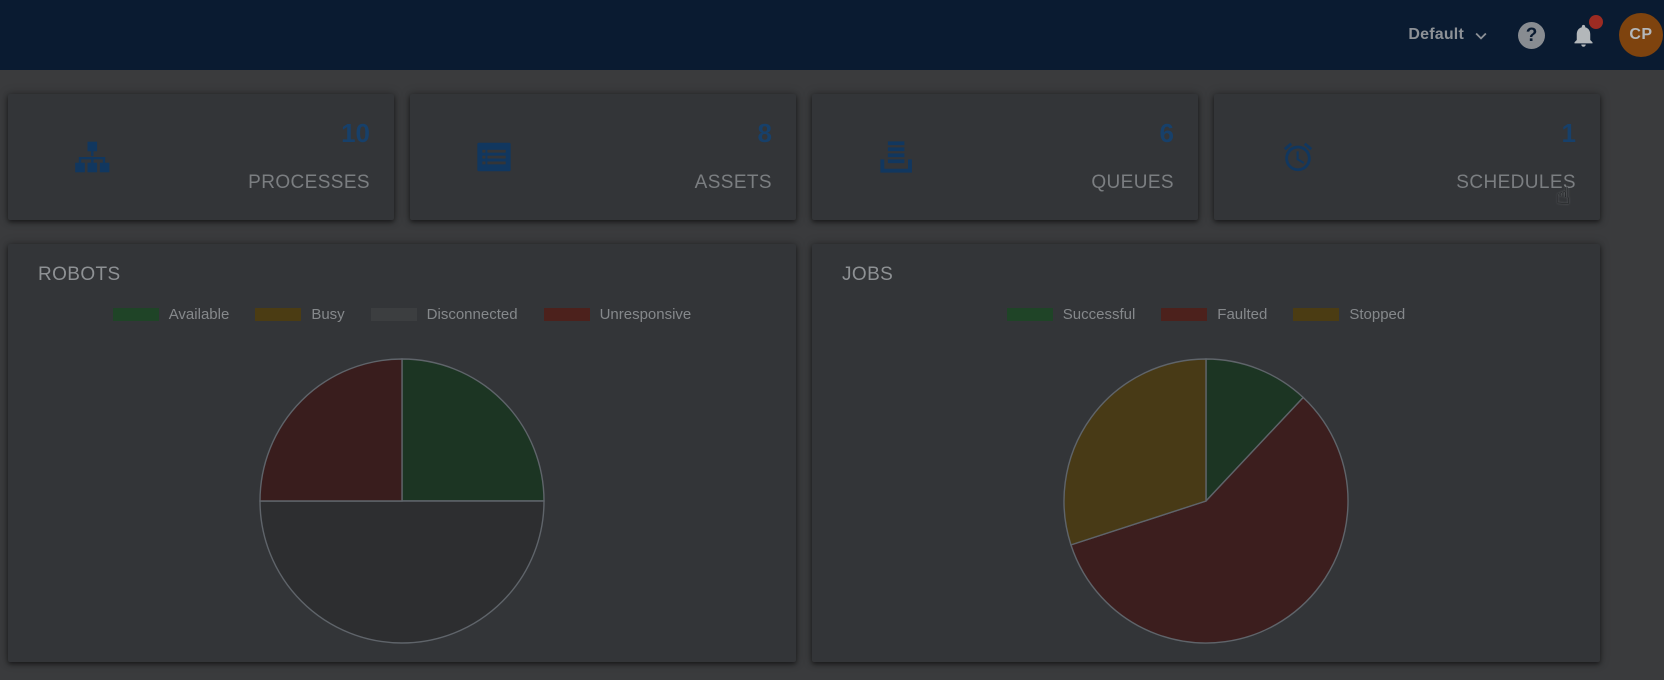 This screenshot has height=680, width=1664. I want to click on topbar: Default ? CP, so click(832, 35).